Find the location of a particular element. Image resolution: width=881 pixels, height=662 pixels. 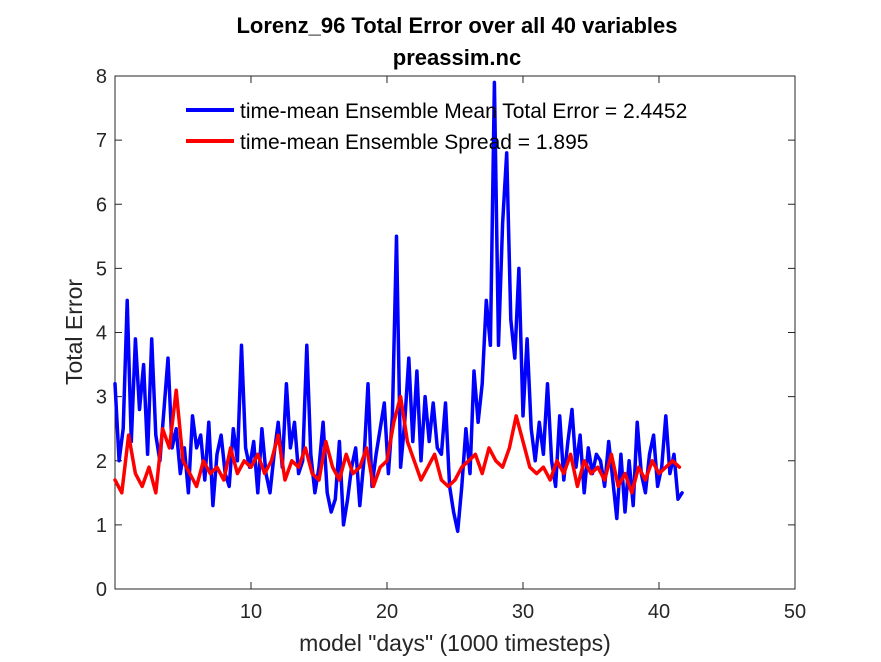

x-tick-label: 10 is located at coordinates (251, 612).